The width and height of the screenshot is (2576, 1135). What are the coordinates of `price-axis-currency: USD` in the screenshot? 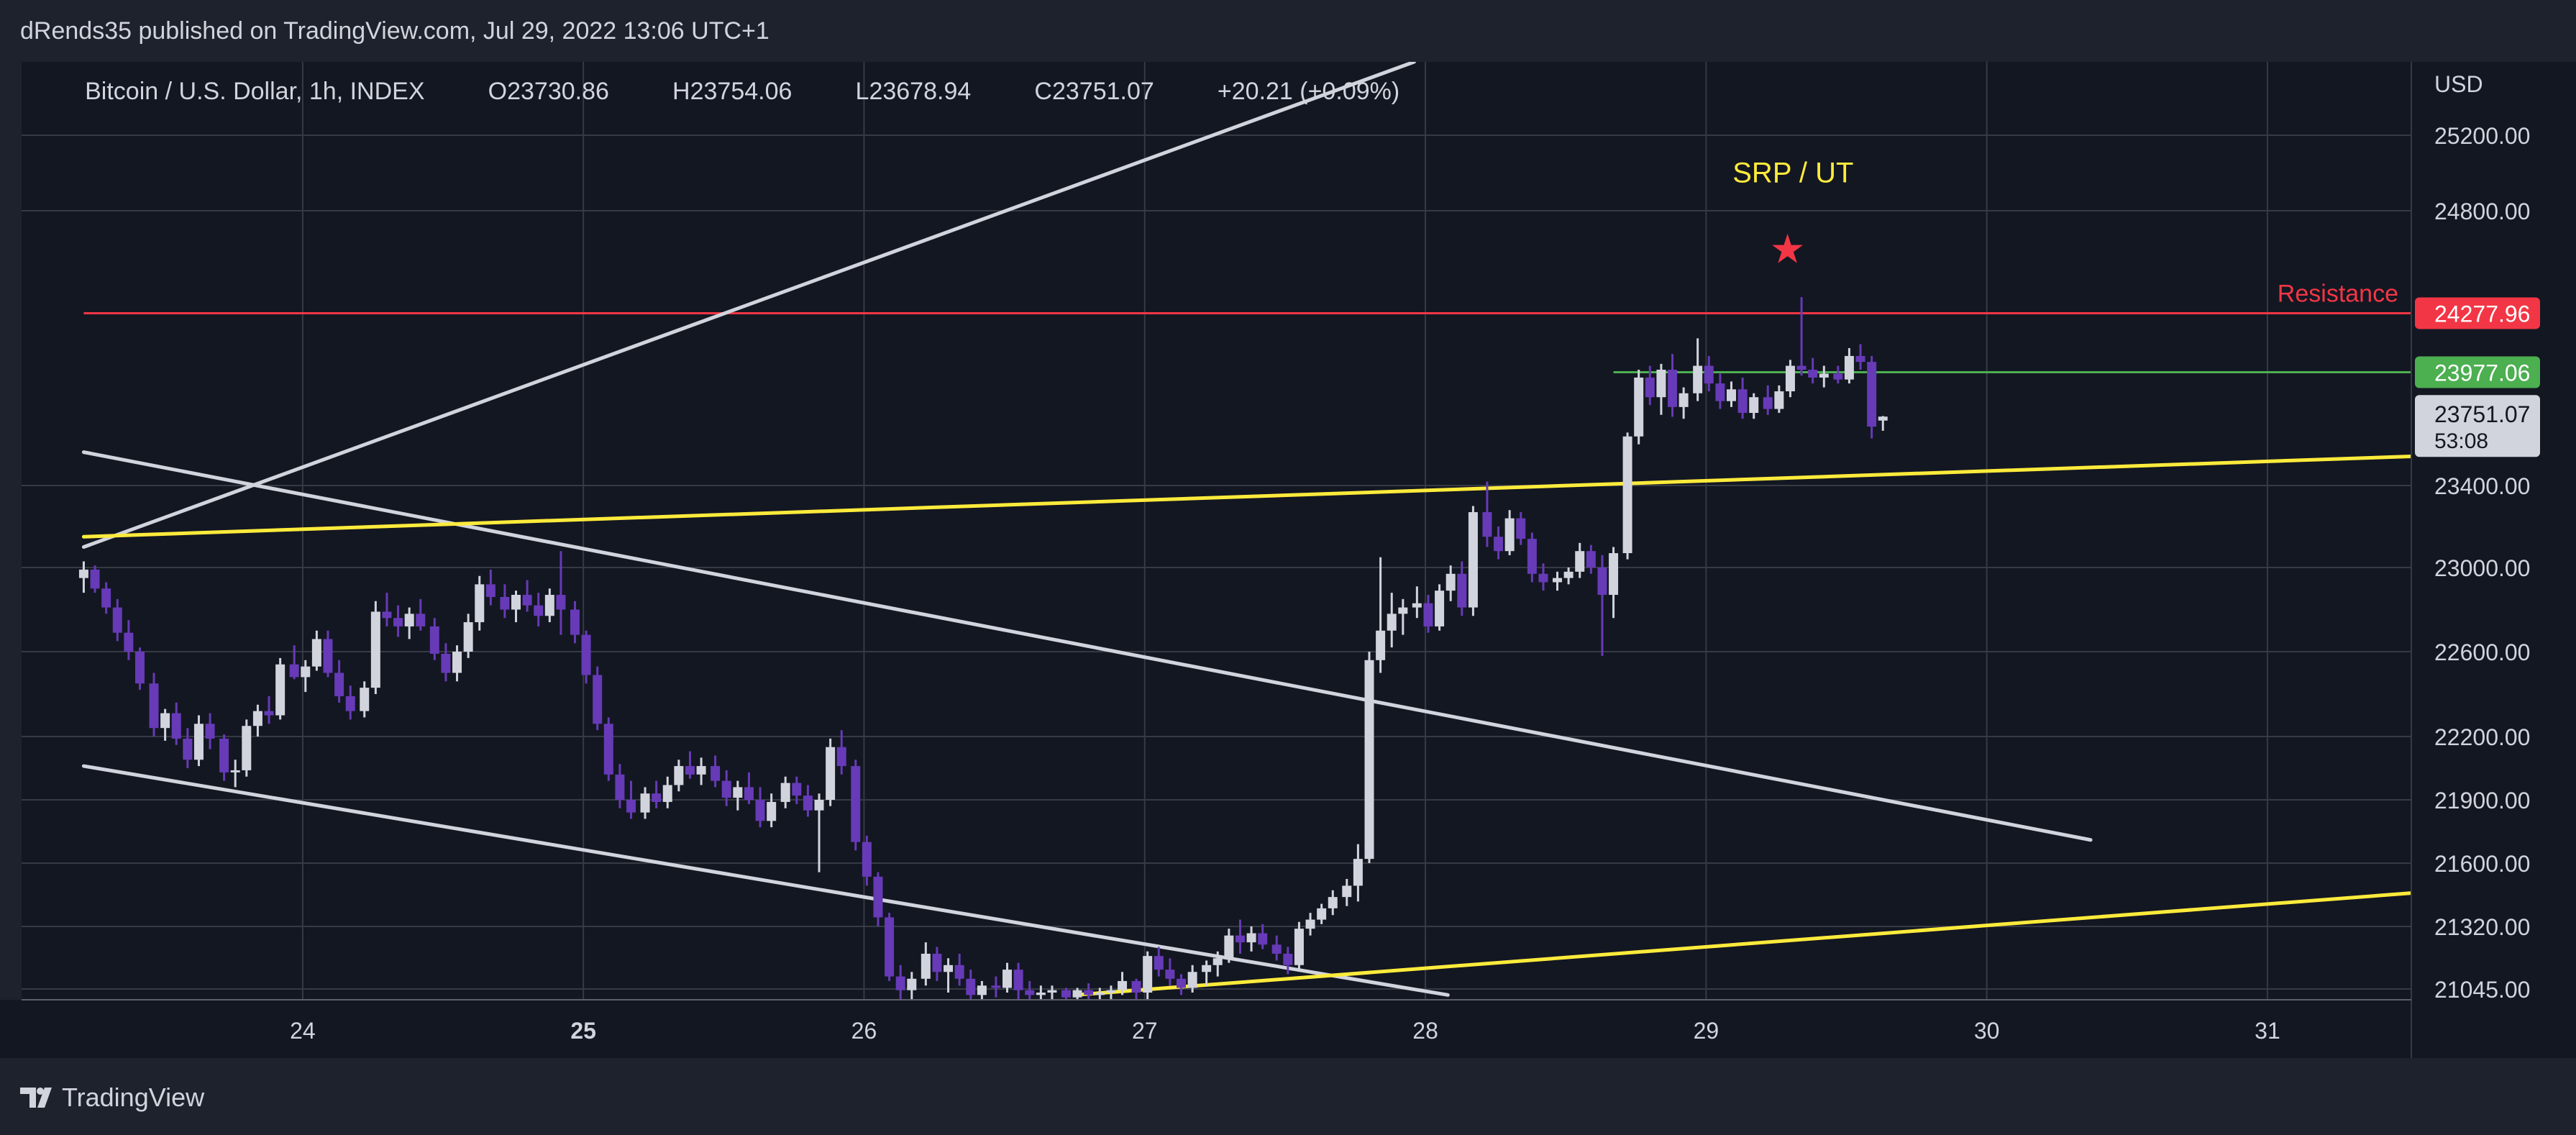 It's located at (2458, 84).